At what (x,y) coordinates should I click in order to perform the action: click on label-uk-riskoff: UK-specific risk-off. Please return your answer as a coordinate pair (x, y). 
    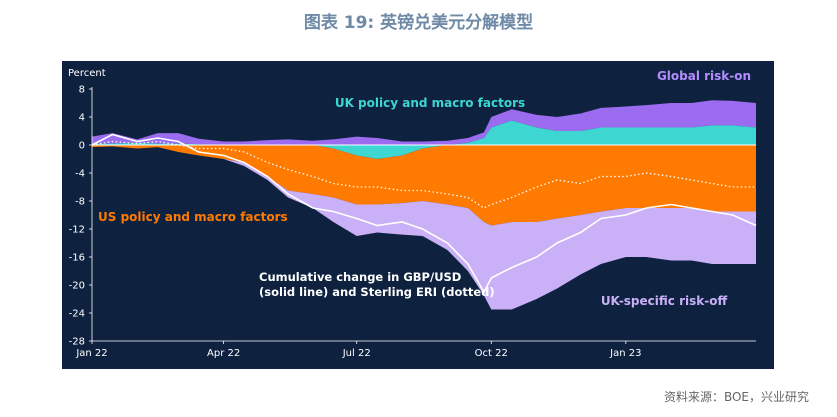
    Looking at the image, I should click on (664, 301).